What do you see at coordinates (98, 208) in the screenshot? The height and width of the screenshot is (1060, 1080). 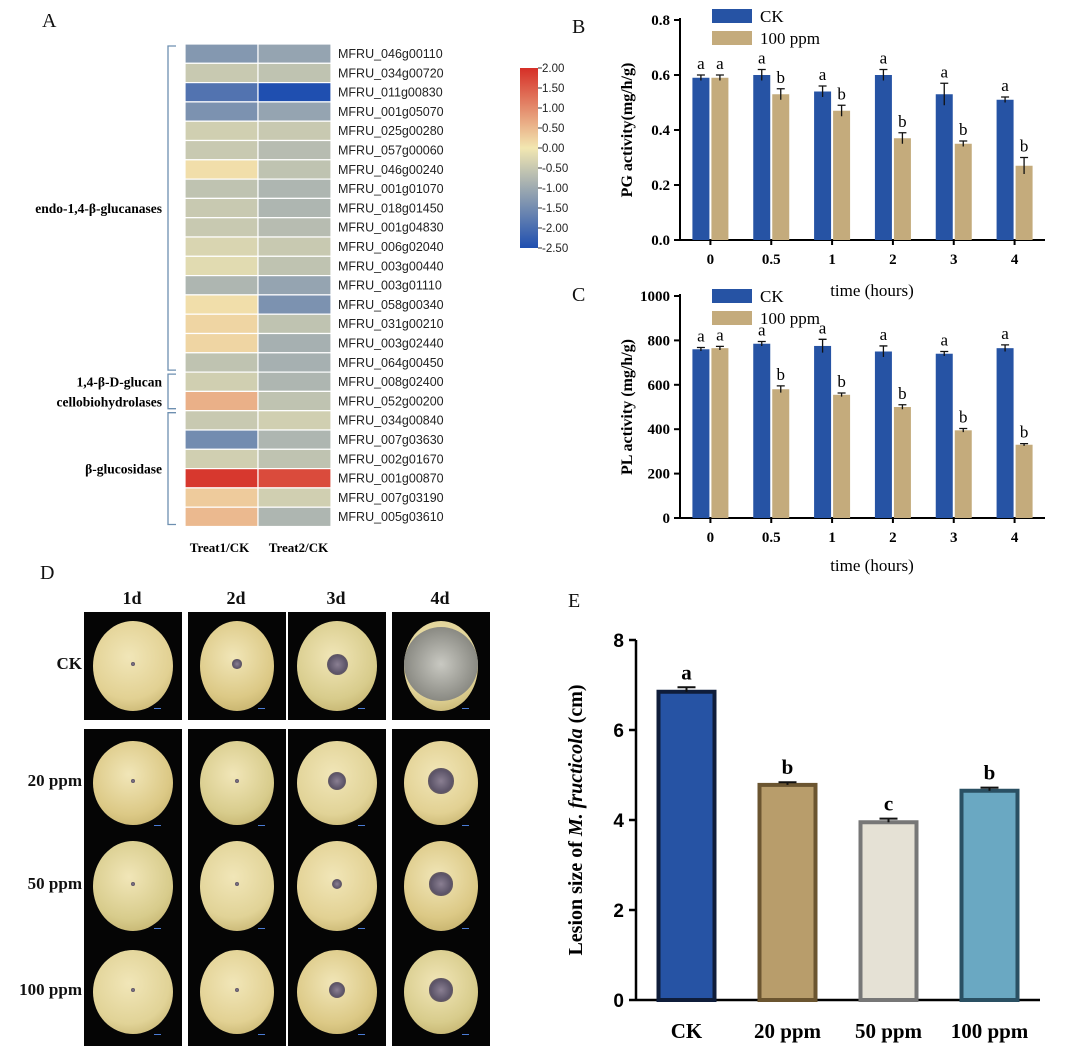 I see `group-label: endo-1,4-β-glucanases` at bounding box center [98, 208].